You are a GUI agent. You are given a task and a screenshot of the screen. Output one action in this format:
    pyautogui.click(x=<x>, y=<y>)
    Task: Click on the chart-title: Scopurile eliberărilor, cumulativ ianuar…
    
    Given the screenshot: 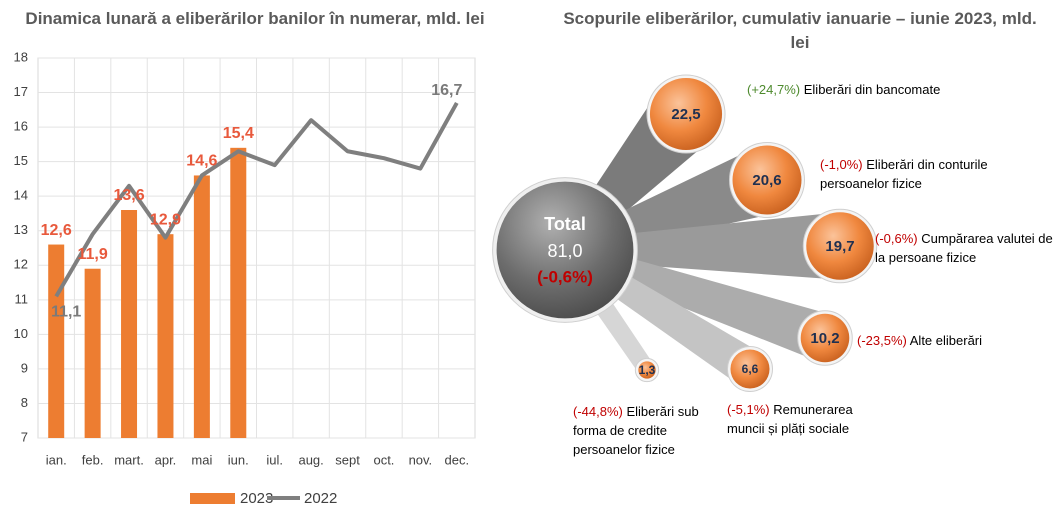 What is the action you would take?
    pyautogui.click(x=800, y=30)
    